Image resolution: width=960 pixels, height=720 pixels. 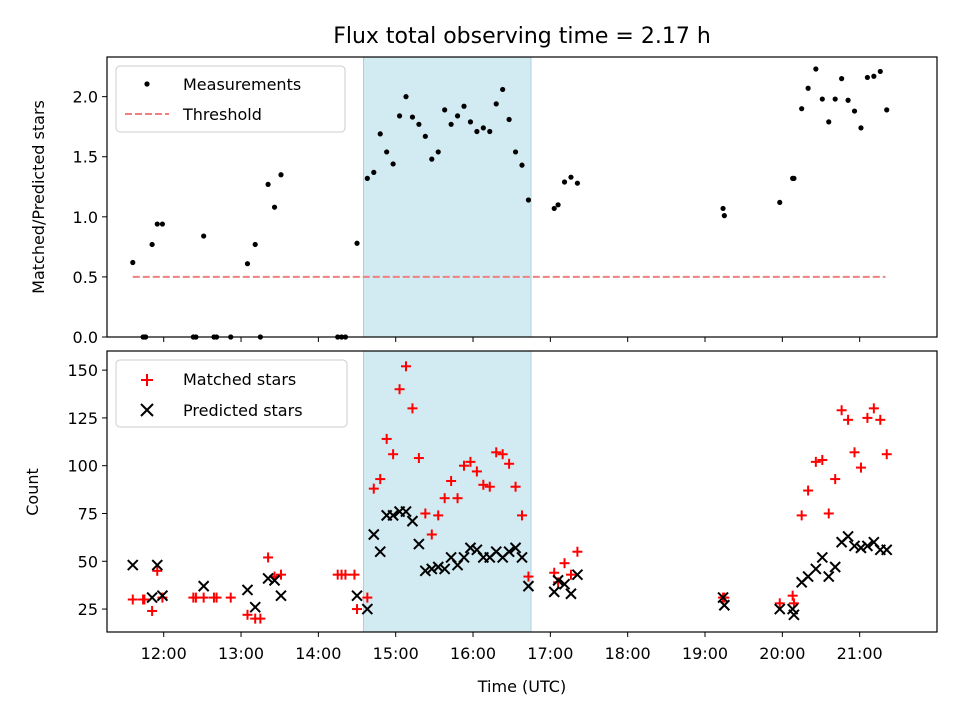 I want to click on bottom-legend: Matched stars Predicted stars, so click(x=231, y=393).